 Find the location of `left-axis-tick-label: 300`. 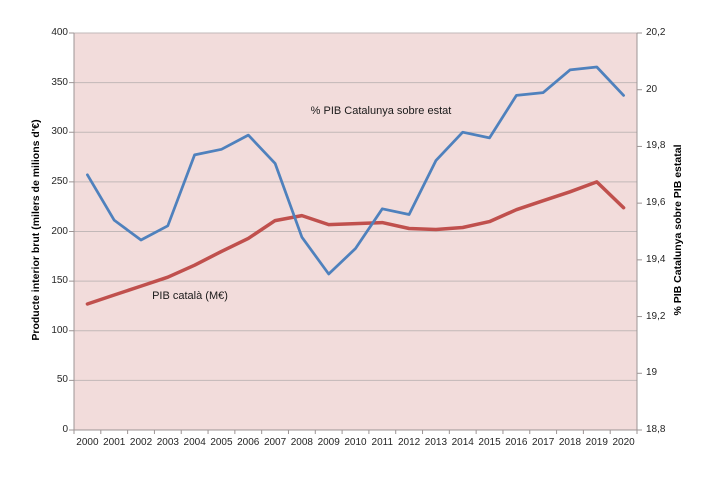

left-axis-tick-label: 300 is located at coordinates (59, 132).